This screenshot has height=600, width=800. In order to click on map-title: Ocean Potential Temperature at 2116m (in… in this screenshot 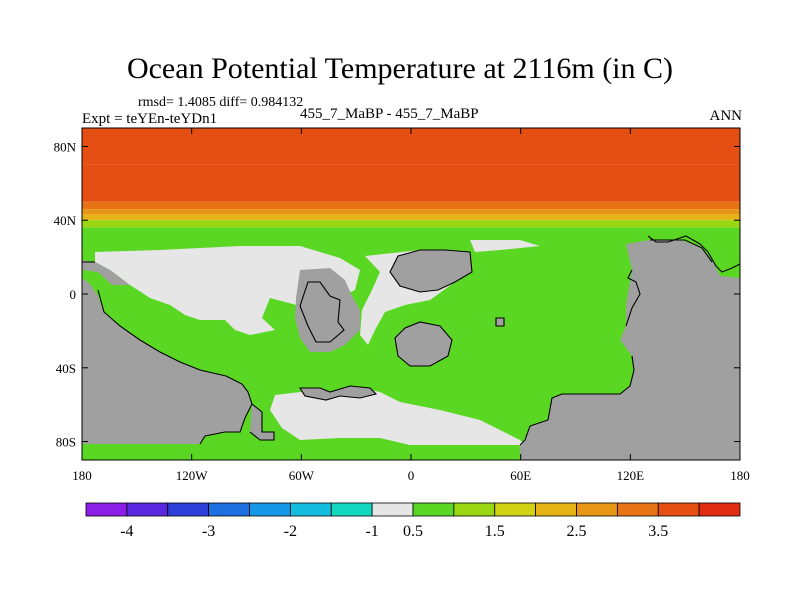, I will do `click(400, 68)`.